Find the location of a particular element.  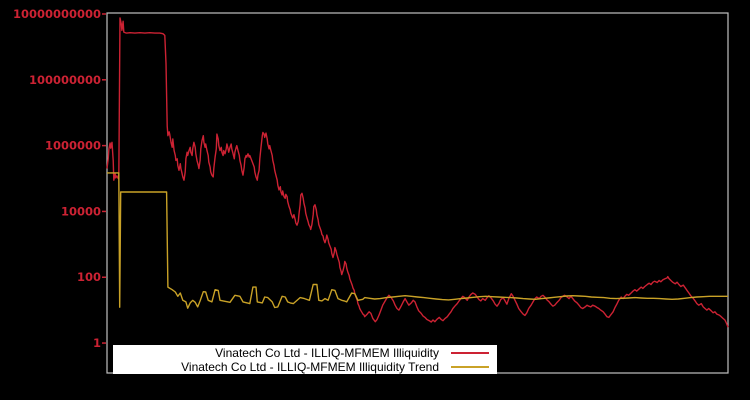

legend-line-sample-illiquidity is located at coordinates (470, 352).